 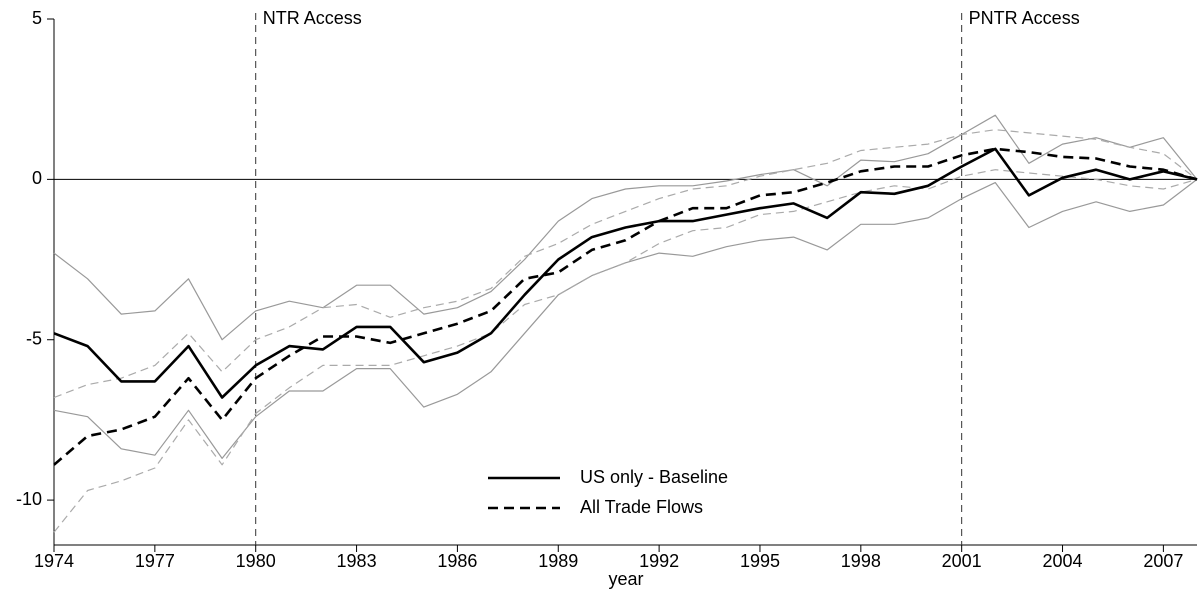 What do you see at coordinates (558, 561) in the screenshot?
I see `x-tick-label: 1989` at bounding box center [558, 561].